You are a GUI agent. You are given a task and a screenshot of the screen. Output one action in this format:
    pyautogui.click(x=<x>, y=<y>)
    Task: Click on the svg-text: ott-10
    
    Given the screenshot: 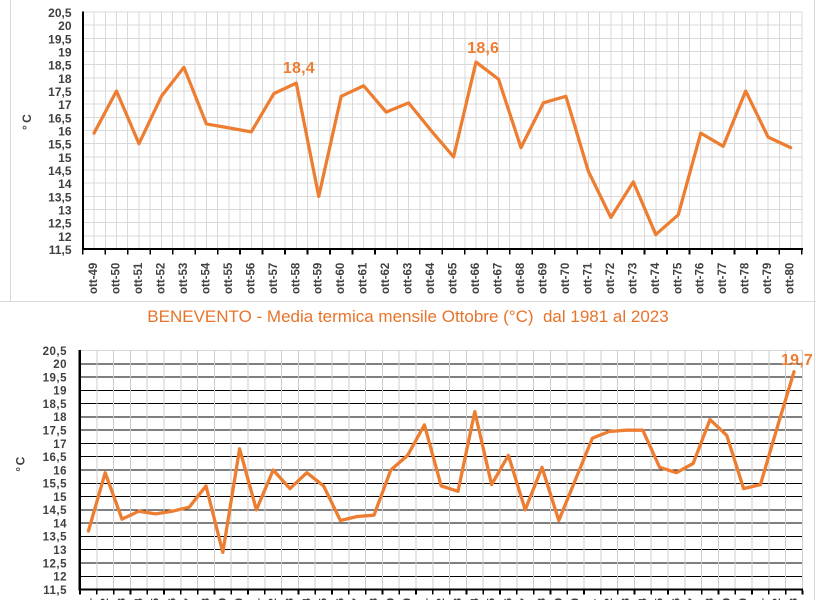 What is the action you would take?
    pyautogui.click(x=576, y=599)
    